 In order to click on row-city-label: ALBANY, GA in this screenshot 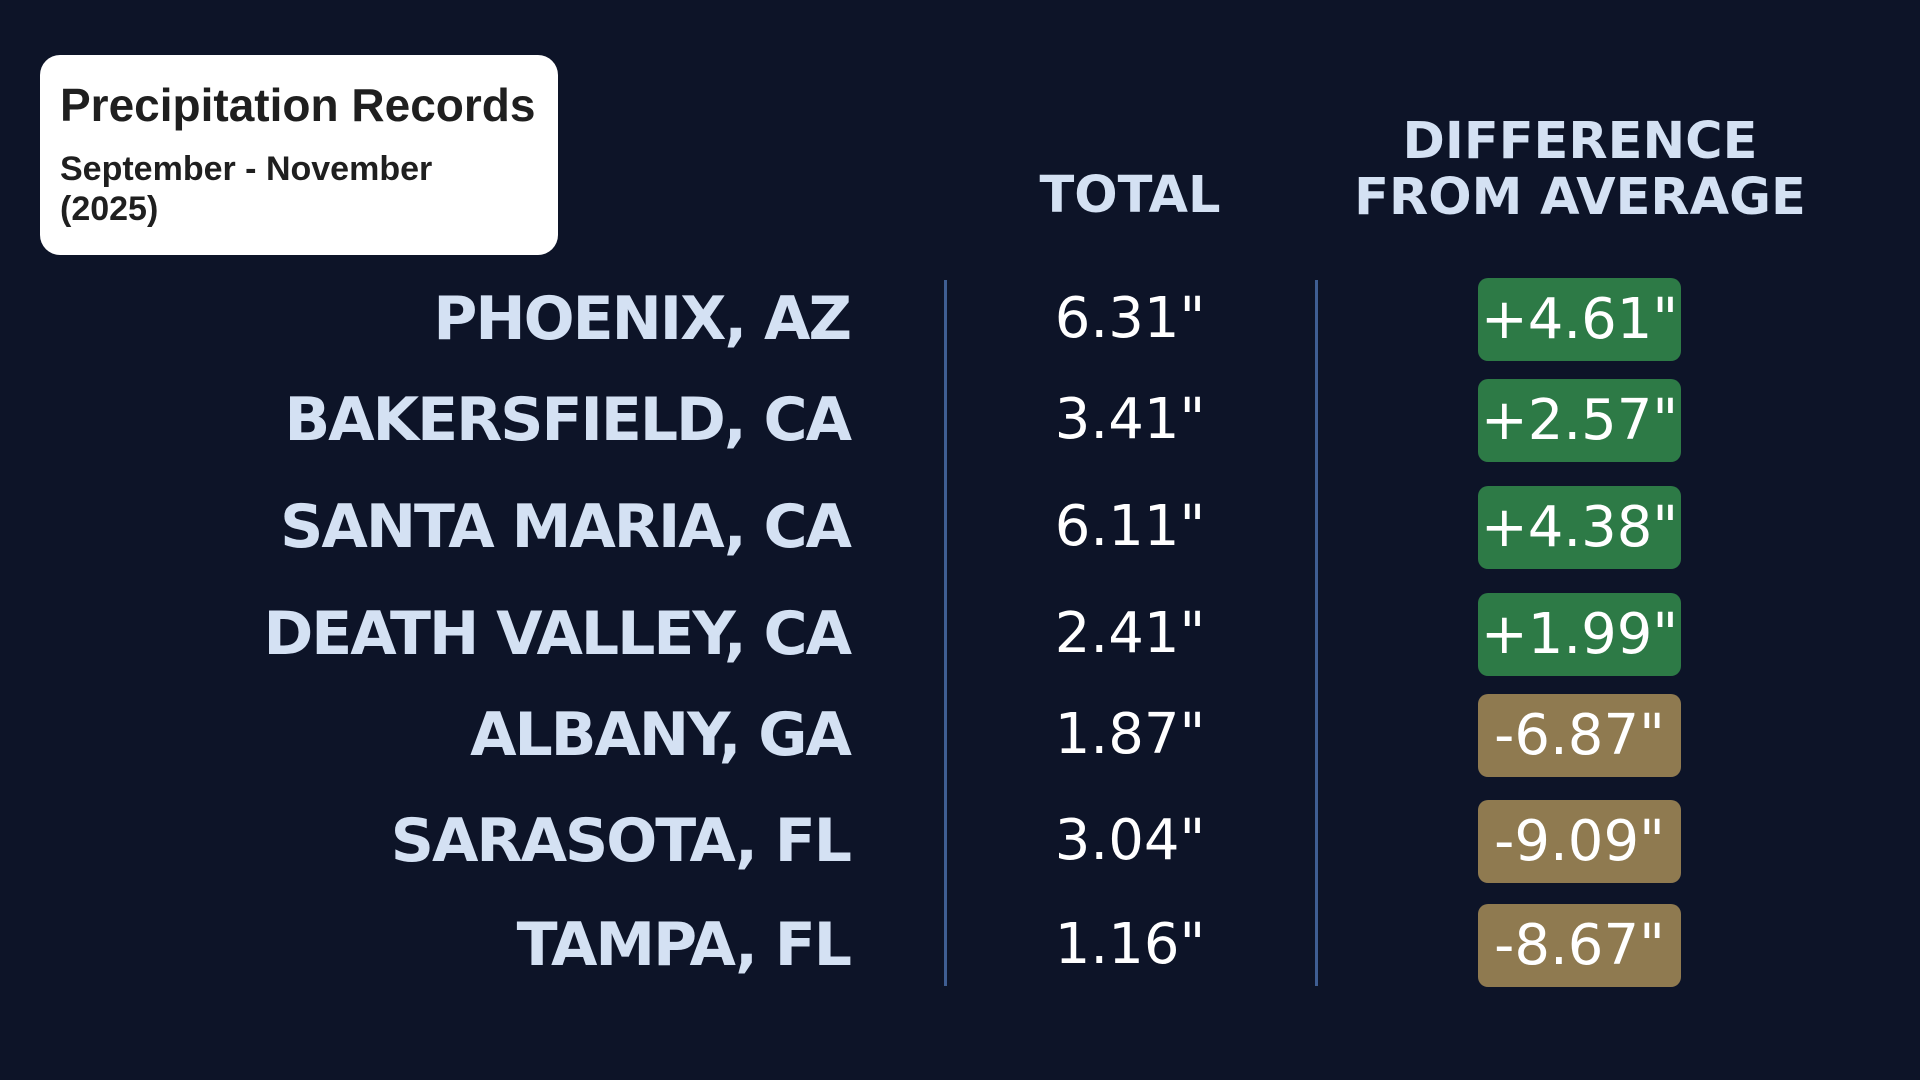, I will do `click(661, 735)`.